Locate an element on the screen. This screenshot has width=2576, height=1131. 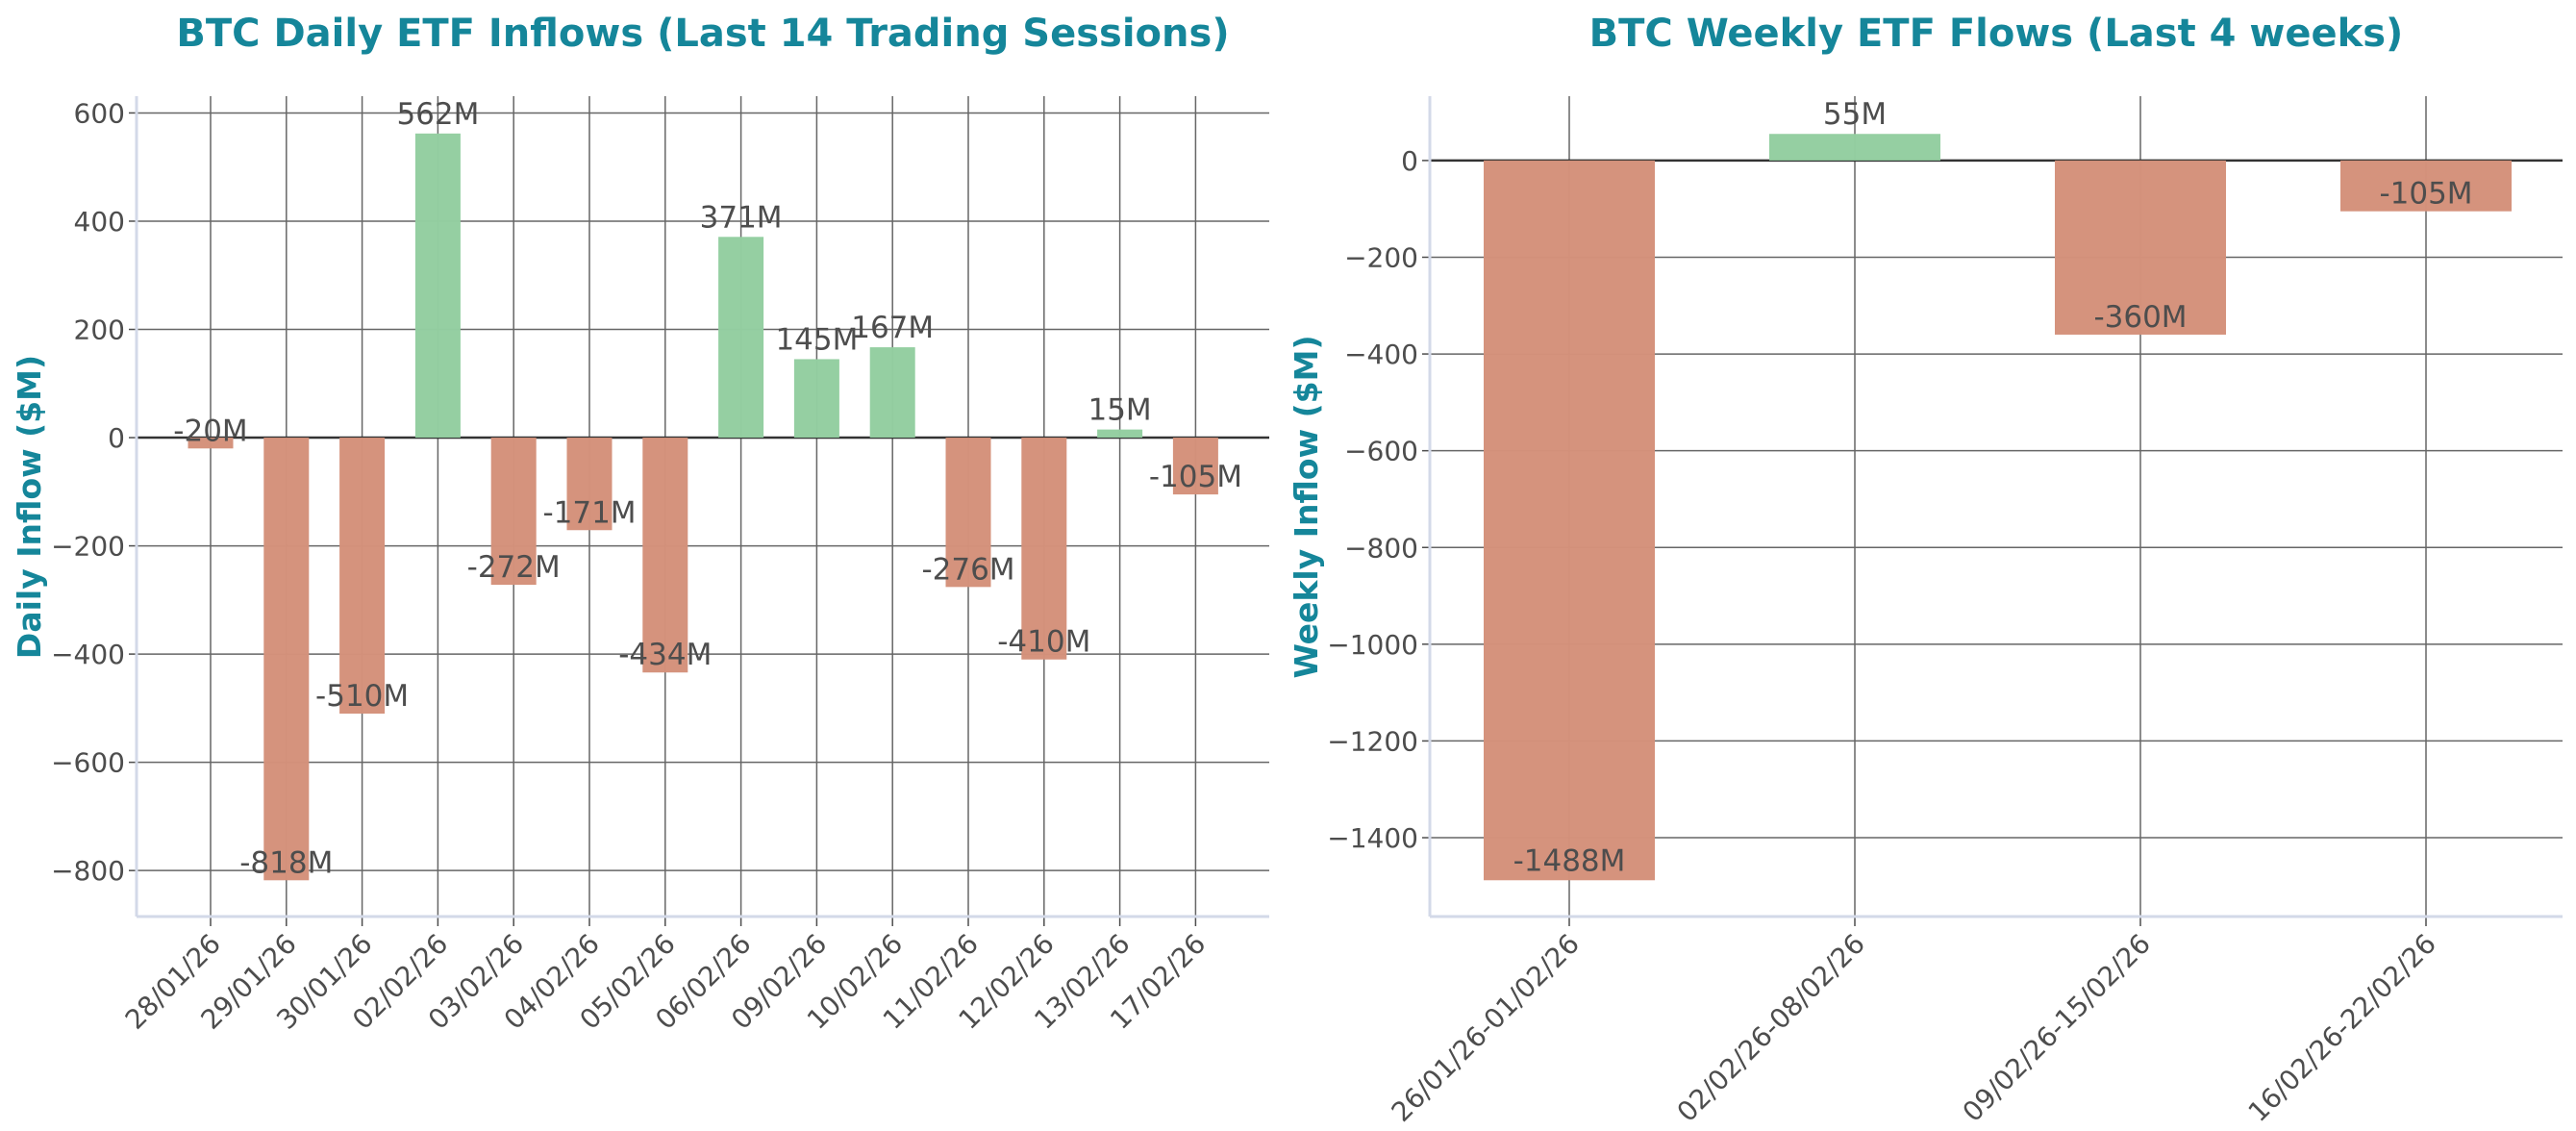
weekly-y-axis-label: Weekly Inflow ($M) is located at coordinates (1306, 506).